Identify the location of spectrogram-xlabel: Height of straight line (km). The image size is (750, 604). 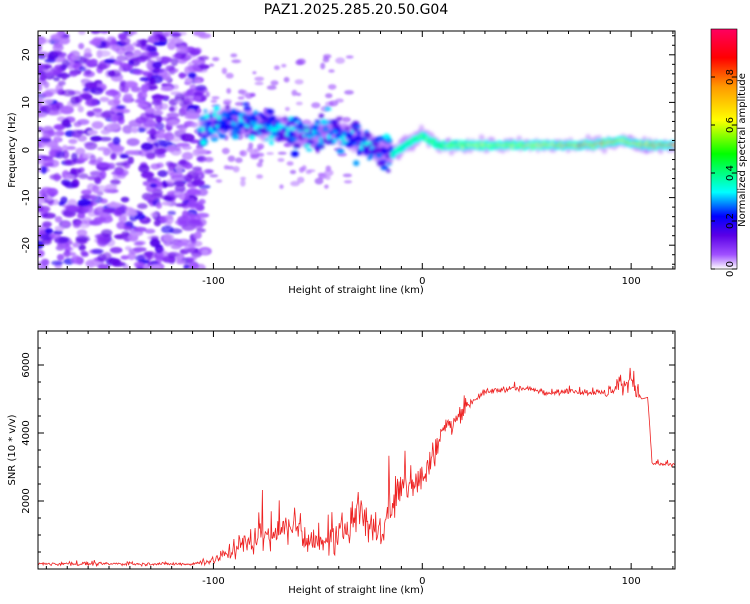
(356, 290).